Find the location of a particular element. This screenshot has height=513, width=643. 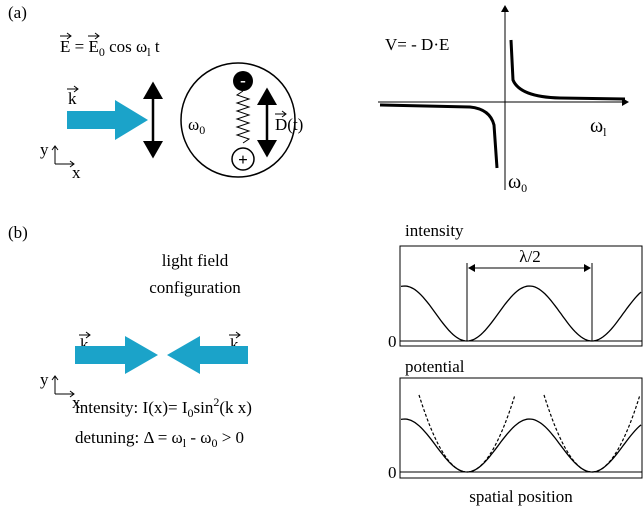

plot-title: intensity is located at coordinates (434, 230).